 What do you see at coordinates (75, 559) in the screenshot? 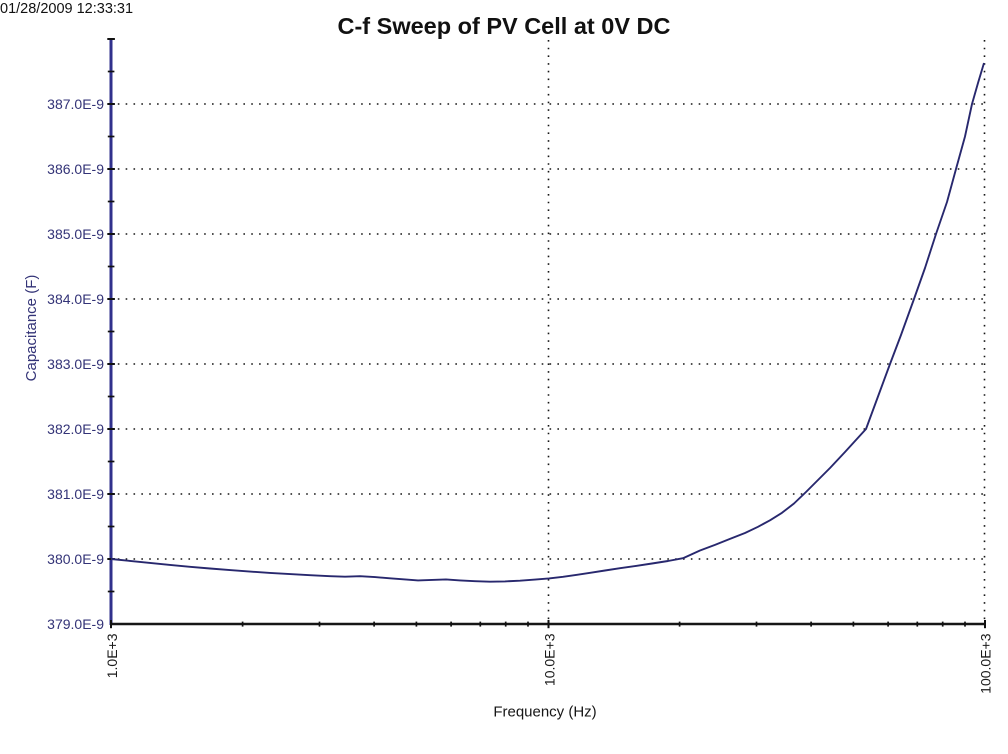
I see `svg-text: 380.0E-9` at bounding box center [75, 559].